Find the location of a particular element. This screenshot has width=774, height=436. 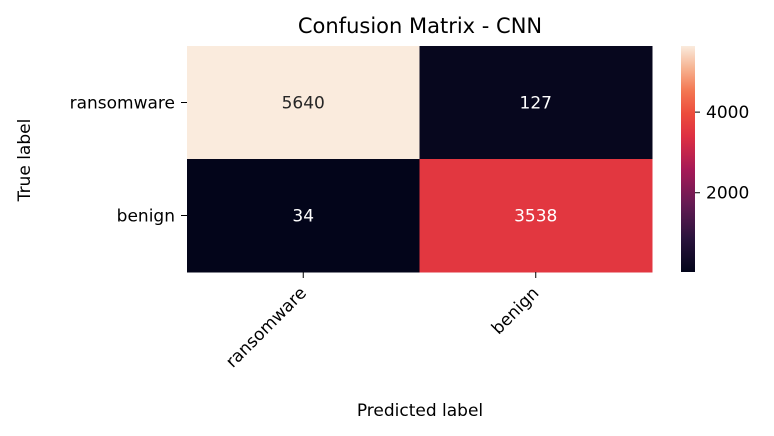

heatmap-cell-labels: 5640 127 34 3538 is located at coordinates (420, 160).